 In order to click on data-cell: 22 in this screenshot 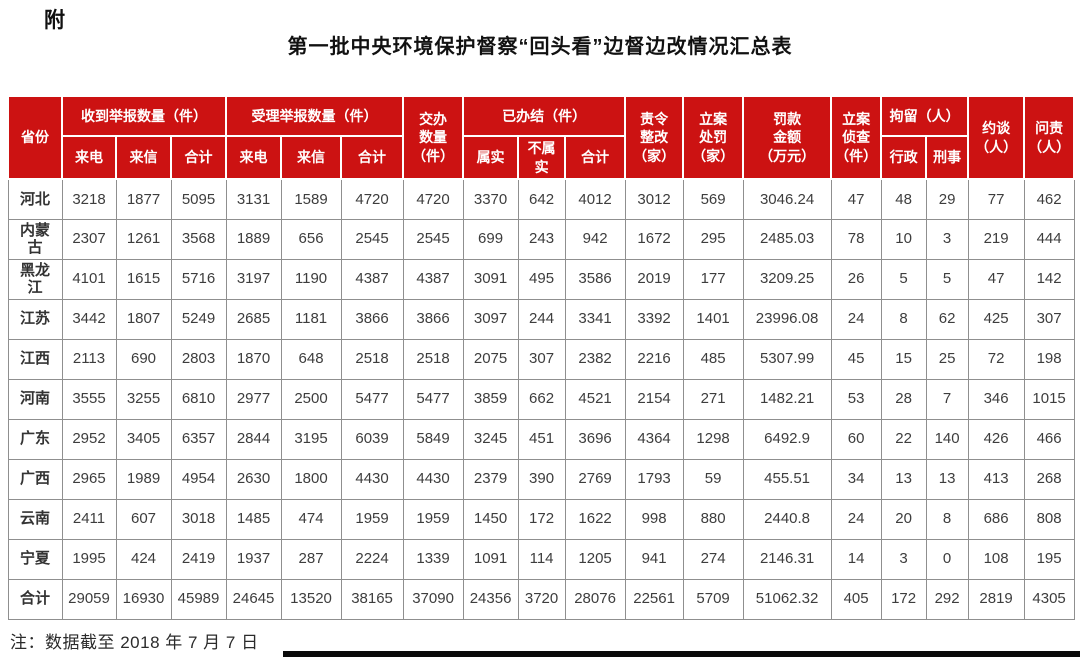, I will do `click(903, 439)`.